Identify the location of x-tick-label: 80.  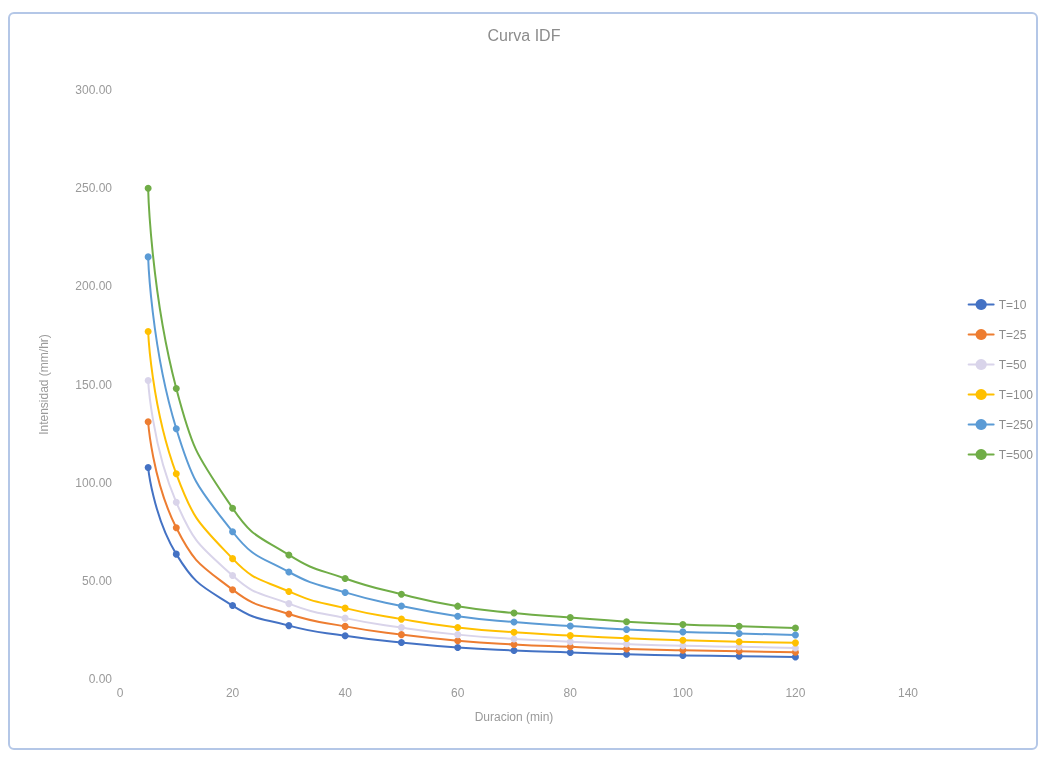
(570, 693).